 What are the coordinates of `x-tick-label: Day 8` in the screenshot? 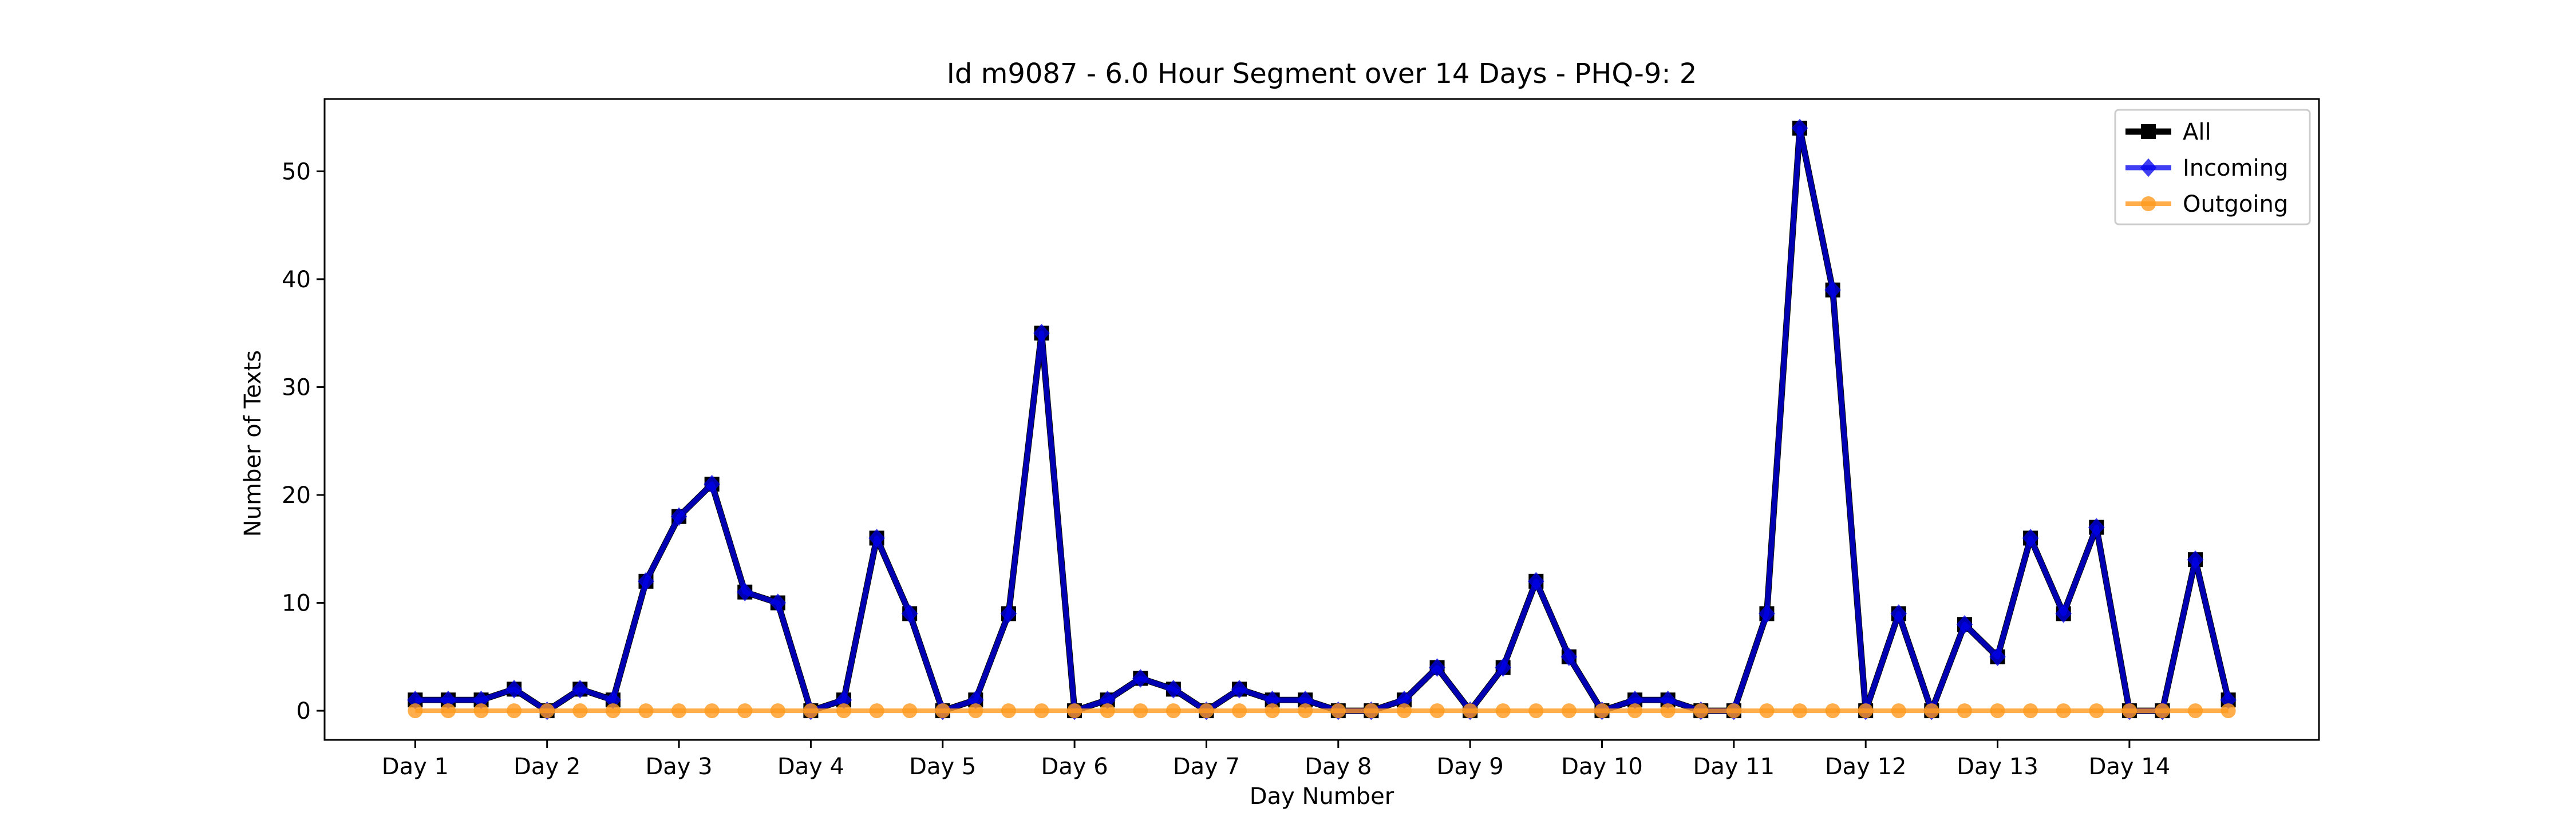 It's located at (1338, 767).